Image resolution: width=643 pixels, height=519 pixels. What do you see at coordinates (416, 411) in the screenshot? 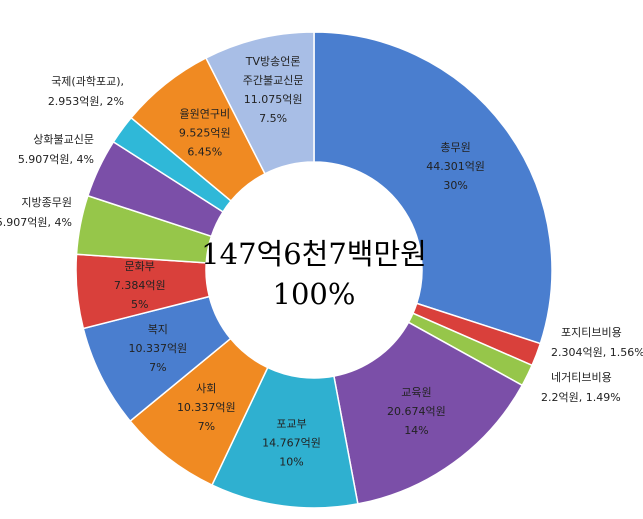
I see `amount-label: 20.674억원` at bounding box center [416, 411].